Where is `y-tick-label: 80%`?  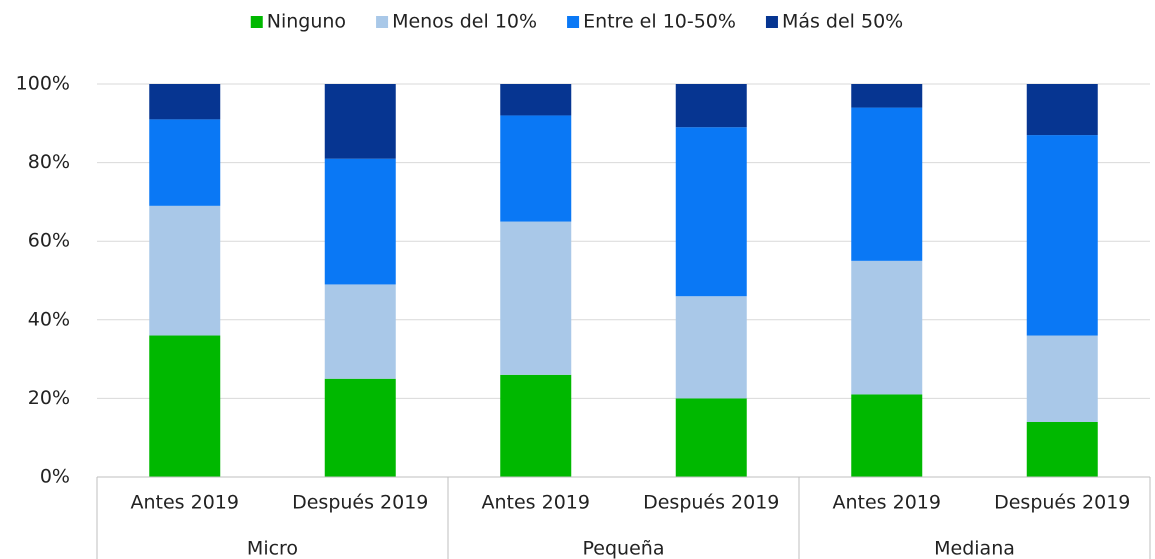 y-tick-label: 80% is located at coordinates (49, 162).